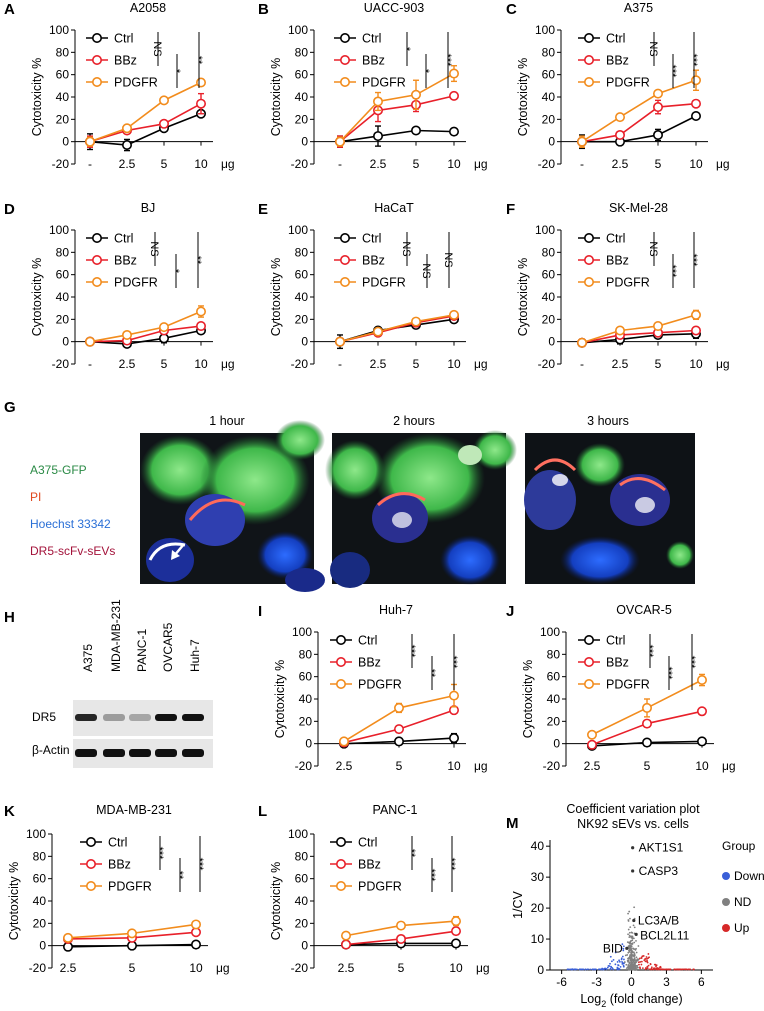 The height and width of the screenshot is (1011, 764). Describe the element at coordinates (164, 164) in the screenshot. I see `x-tick-label: 5` at that location.